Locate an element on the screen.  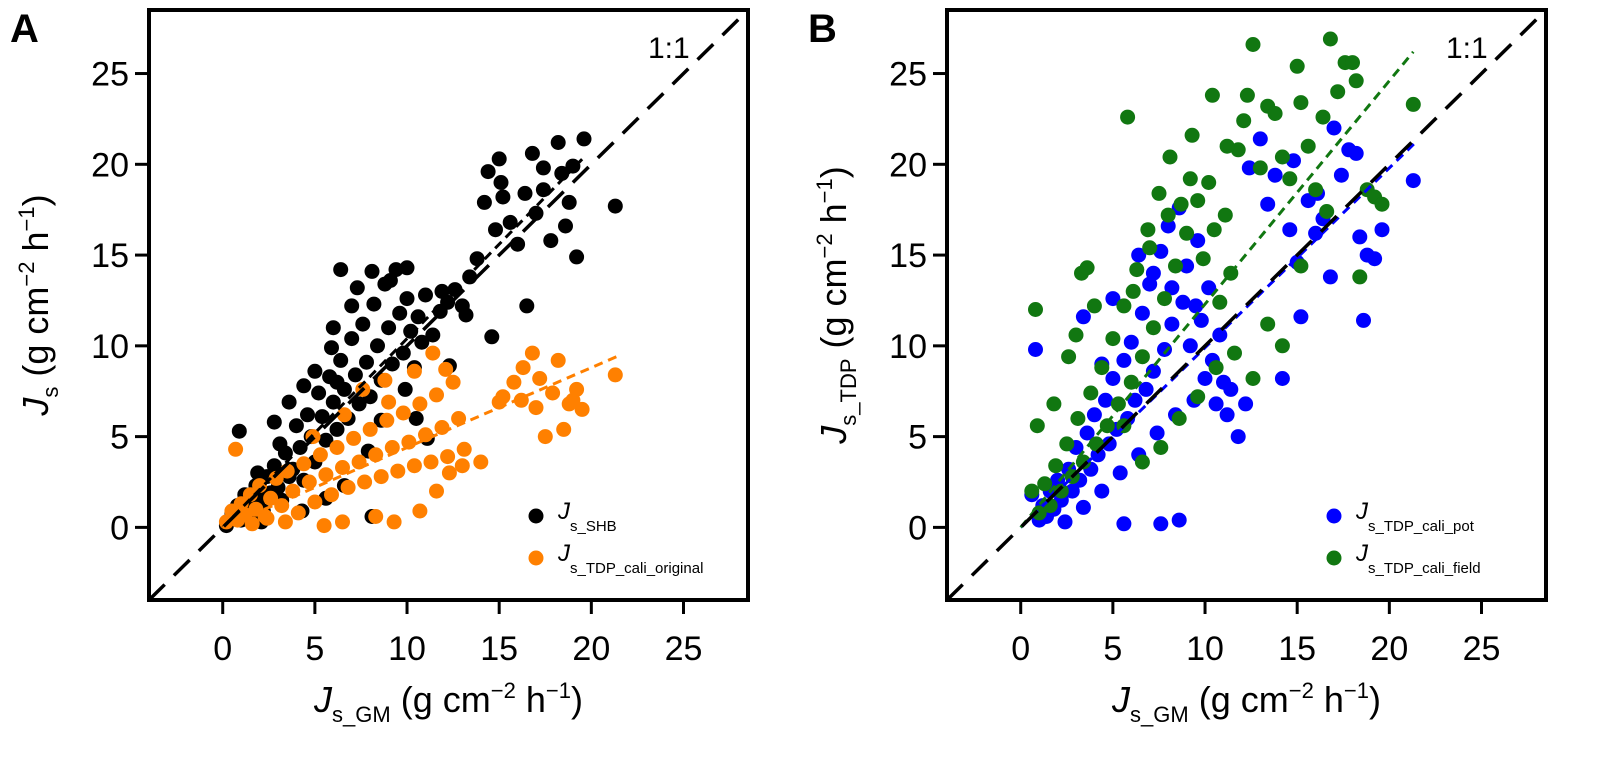
y-tick-label: 15 is located at coordinates (908, 256).